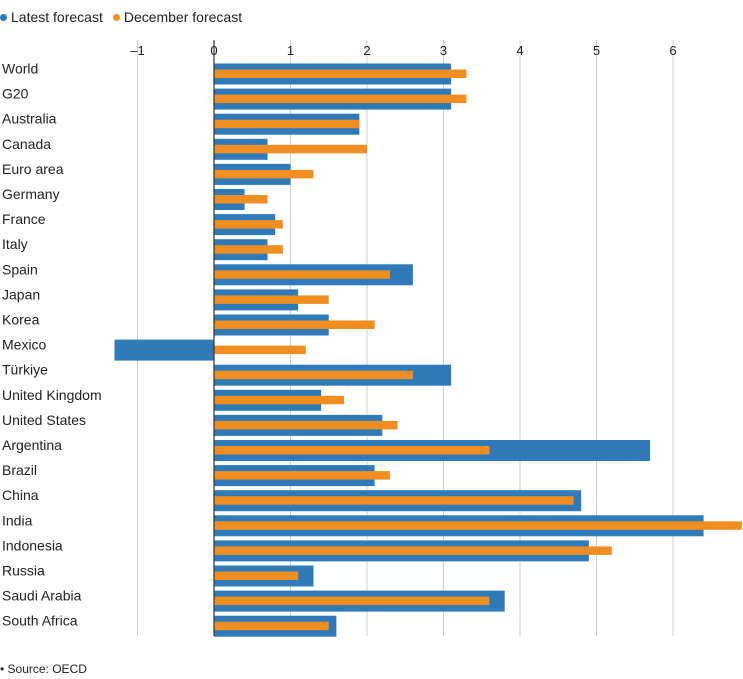 The image size is (743, 679). Describe the element at coordinates (241, 199) in the screenshot. I see `bar-december-germany` at that location.